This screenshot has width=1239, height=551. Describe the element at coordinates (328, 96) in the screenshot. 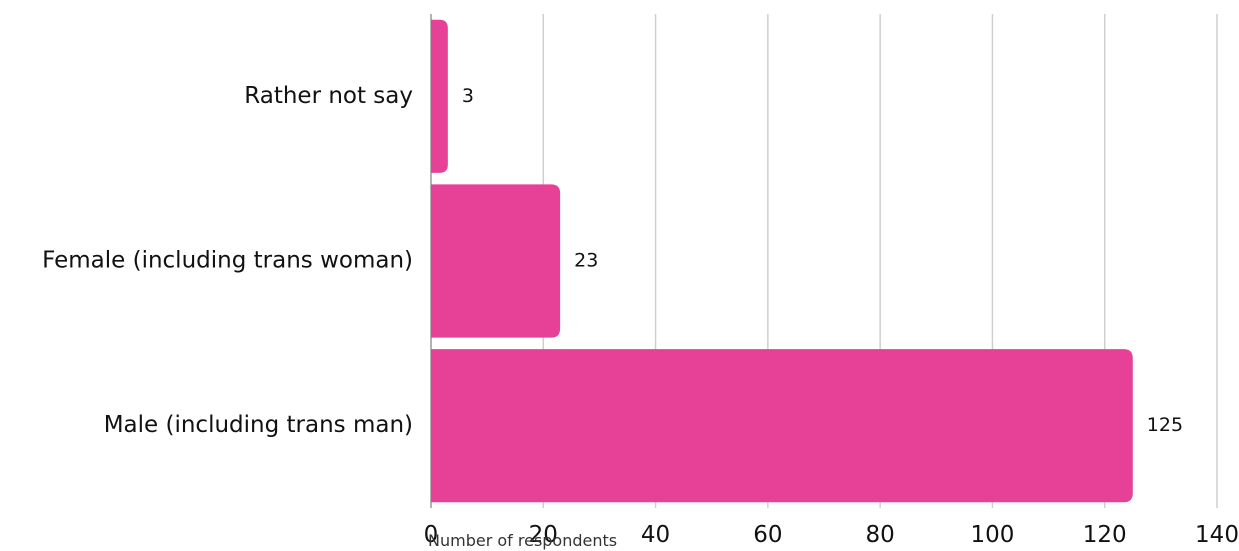

I see `category-label: Rather not say` at that location.